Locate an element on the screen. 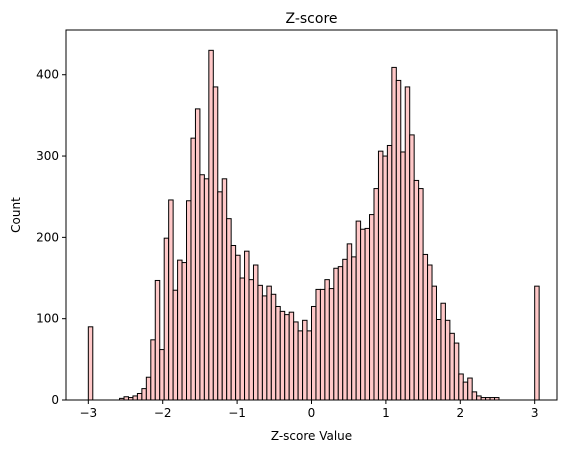 This screenshot has width=571, height=453. x-axis-ticks: −3 −2 −1 0 1 2 3 is located at coordinates (309, 410).